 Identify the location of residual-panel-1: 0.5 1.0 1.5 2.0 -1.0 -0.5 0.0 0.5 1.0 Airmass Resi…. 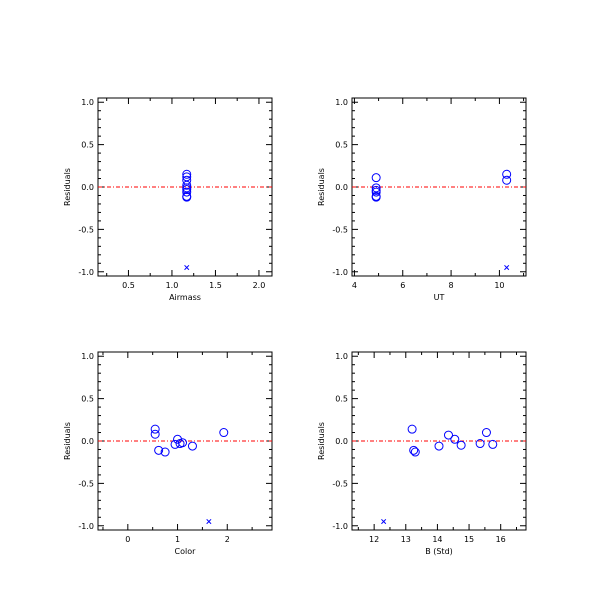
(168, 199).